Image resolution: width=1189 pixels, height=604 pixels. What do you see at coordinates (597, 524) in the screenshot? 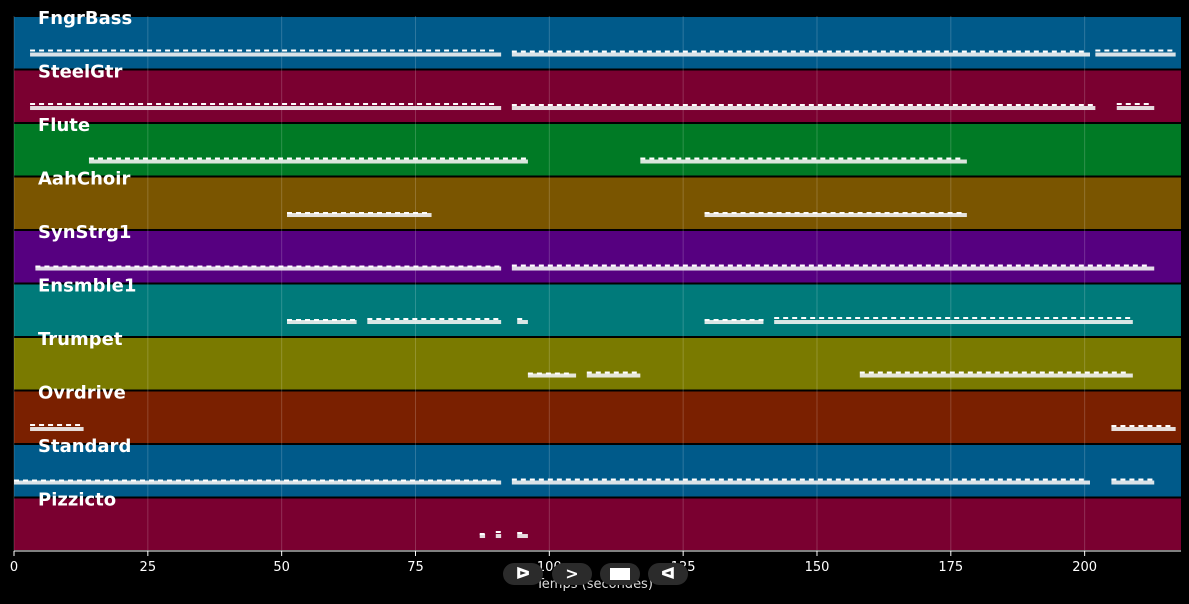
I see `track-lane-pizzicto` at bounding box center [597, 524].